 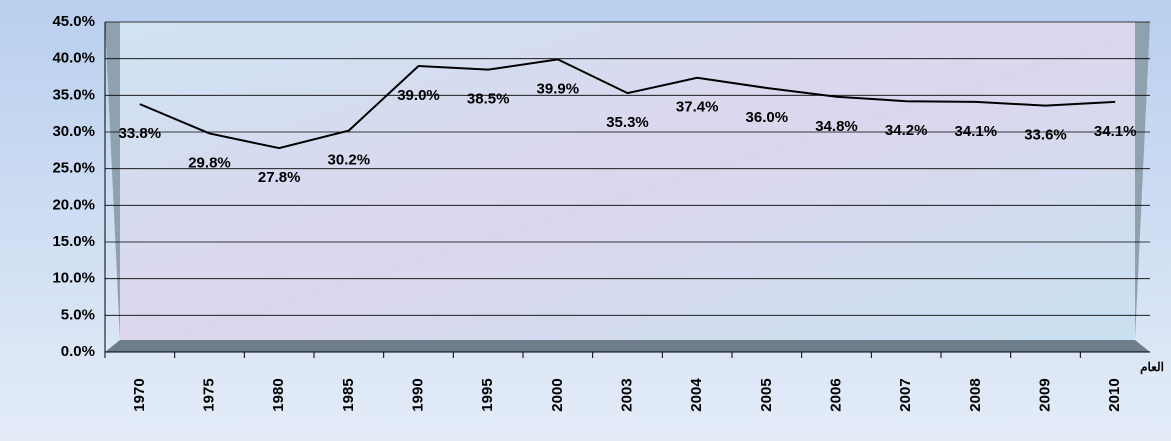 I want to click on data-label: 29.8%, so click(x=209, y=162).